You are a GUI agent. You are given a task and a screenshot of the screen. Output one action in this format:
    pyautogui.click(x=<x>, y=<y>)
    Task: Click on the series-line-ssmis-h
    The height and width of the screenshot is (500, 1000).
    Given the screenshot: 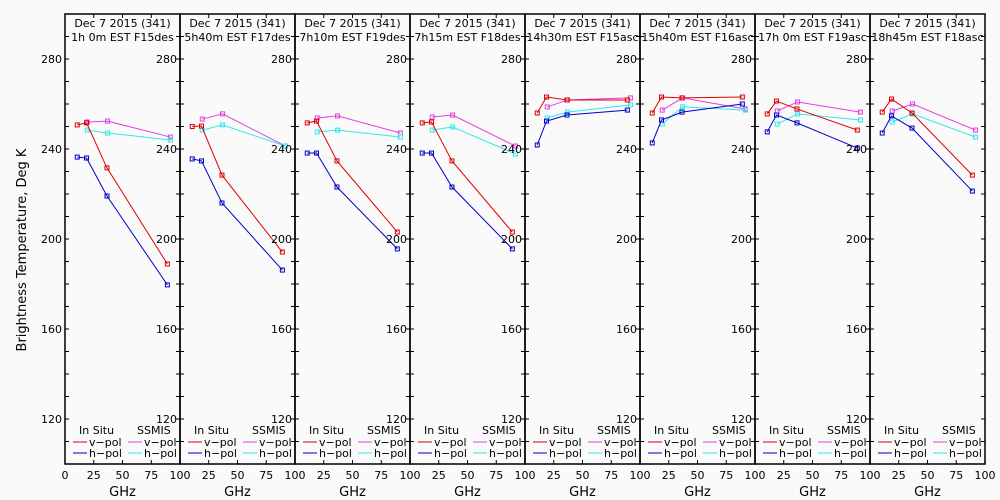 What is the action you would take?
    pyautogui.click(x=589, y=111)
    